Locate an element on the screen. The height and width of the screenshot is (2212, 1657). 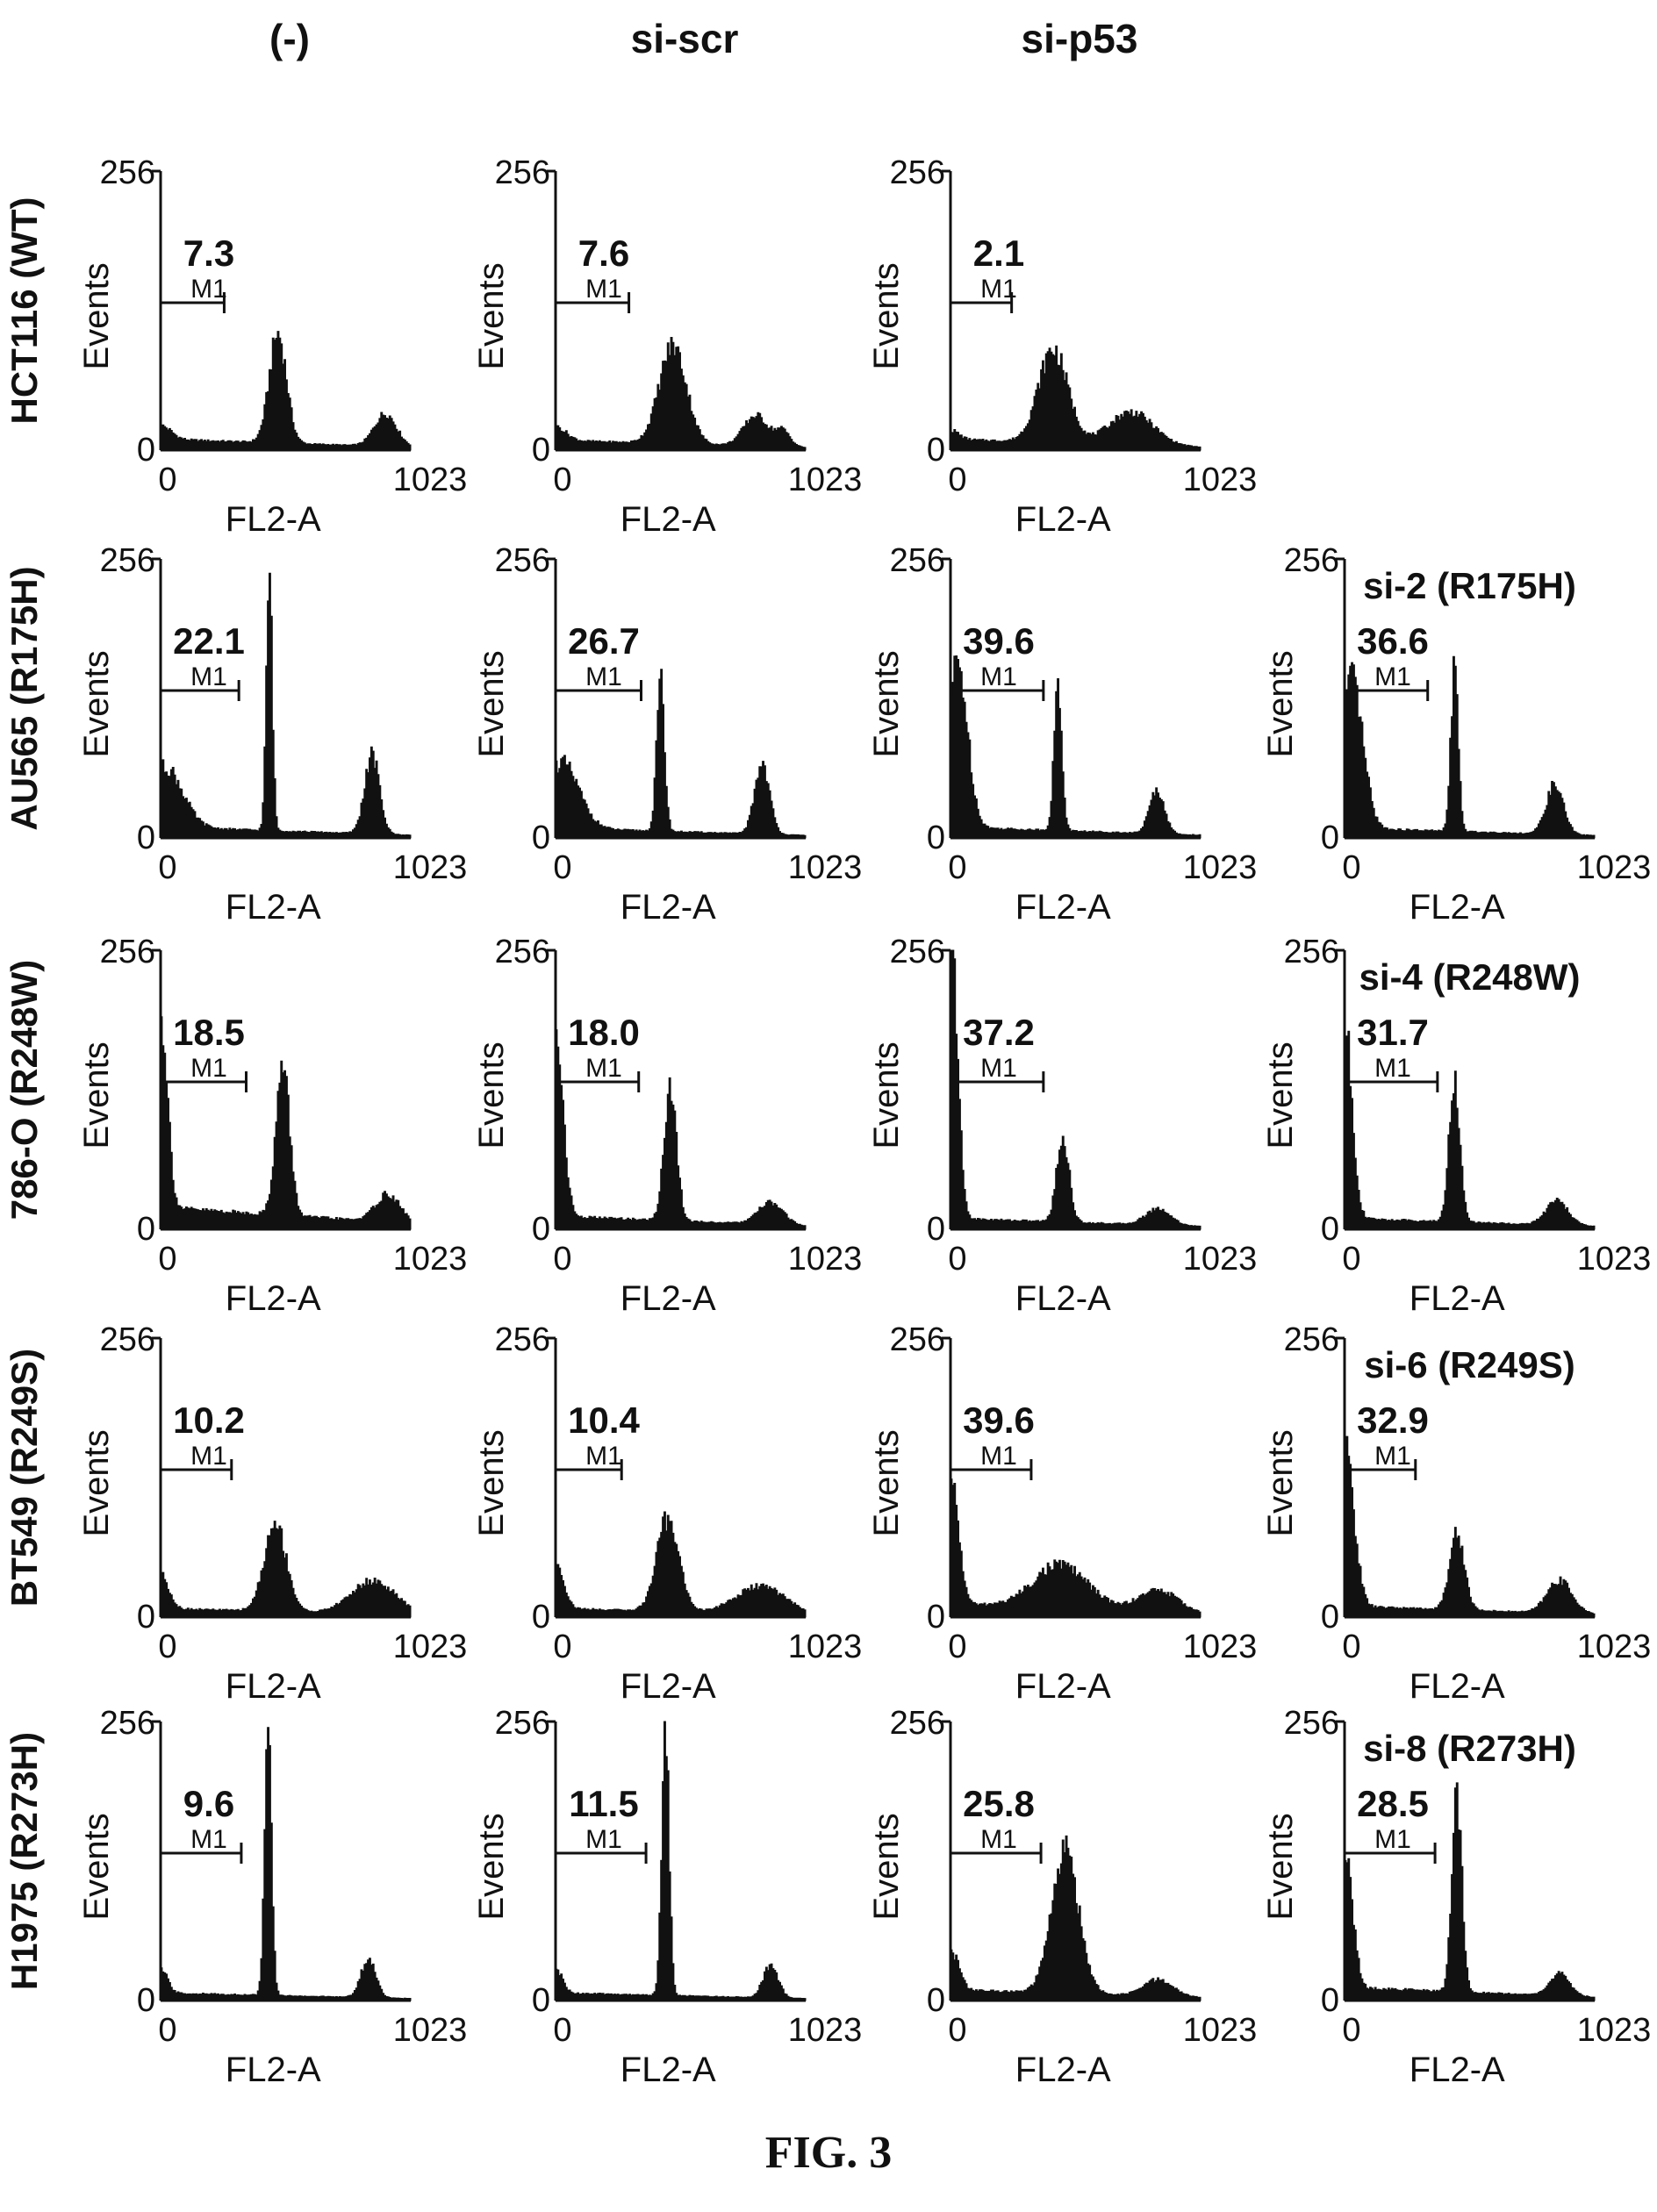
histogram-panel: Events 256 00 1023 FL2-A M17.3 is located at coordinates (272, 346).